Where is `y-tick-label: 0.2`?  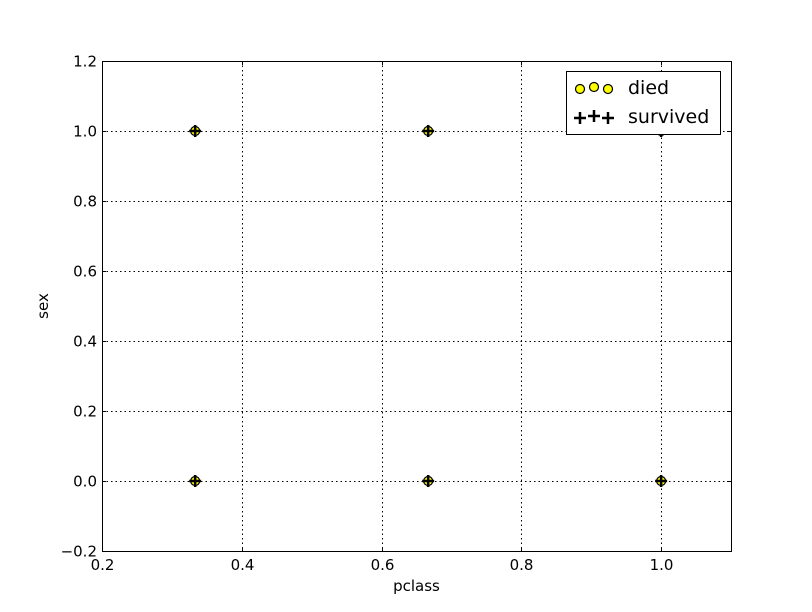 y-tick-label: 0.2 is located at coordinates (85, 412).